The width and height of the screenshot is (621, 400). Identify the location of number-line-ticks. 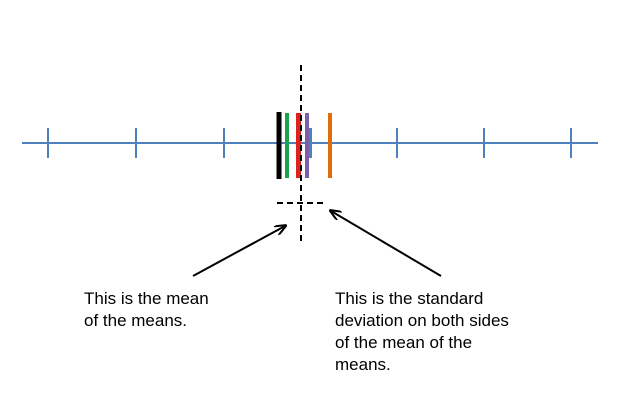
(309, 143).